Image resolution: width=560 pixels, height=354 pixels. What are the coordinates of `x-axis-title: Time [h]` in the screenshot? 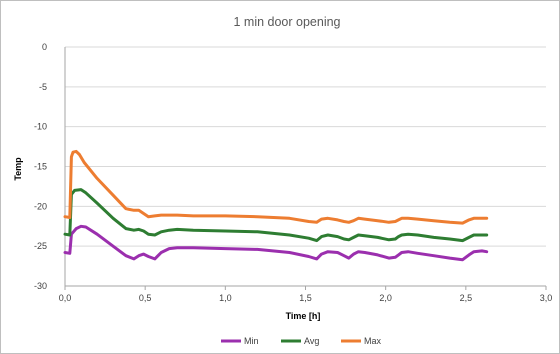 It's located at (303, 316).